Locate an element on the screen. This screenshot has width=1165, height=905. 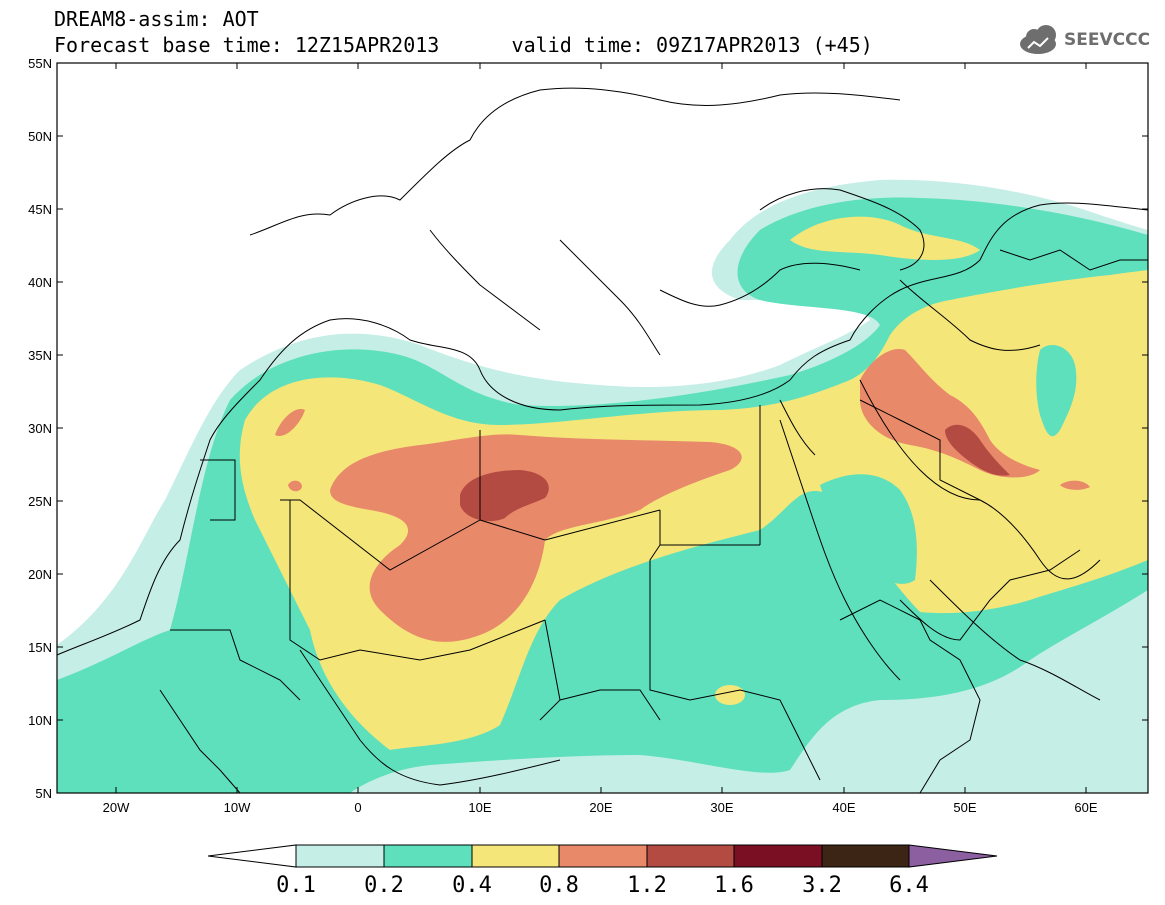
chart-title: DREAM8-assim: AOT is located at coordinates (156, 19).